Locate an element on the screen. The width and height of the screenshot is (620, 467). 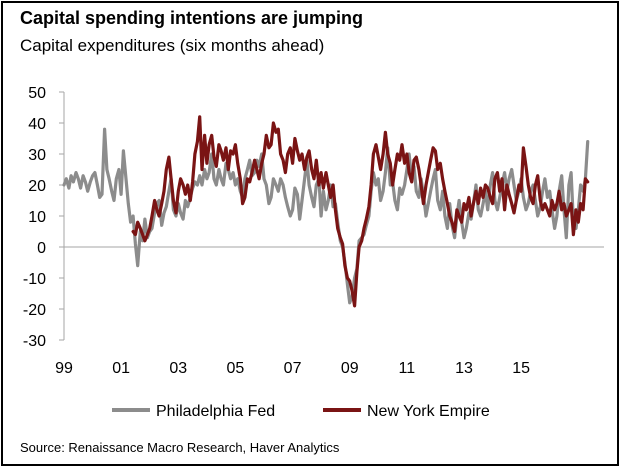
x-tick-label: 15 is located at coordinates (521, 368).